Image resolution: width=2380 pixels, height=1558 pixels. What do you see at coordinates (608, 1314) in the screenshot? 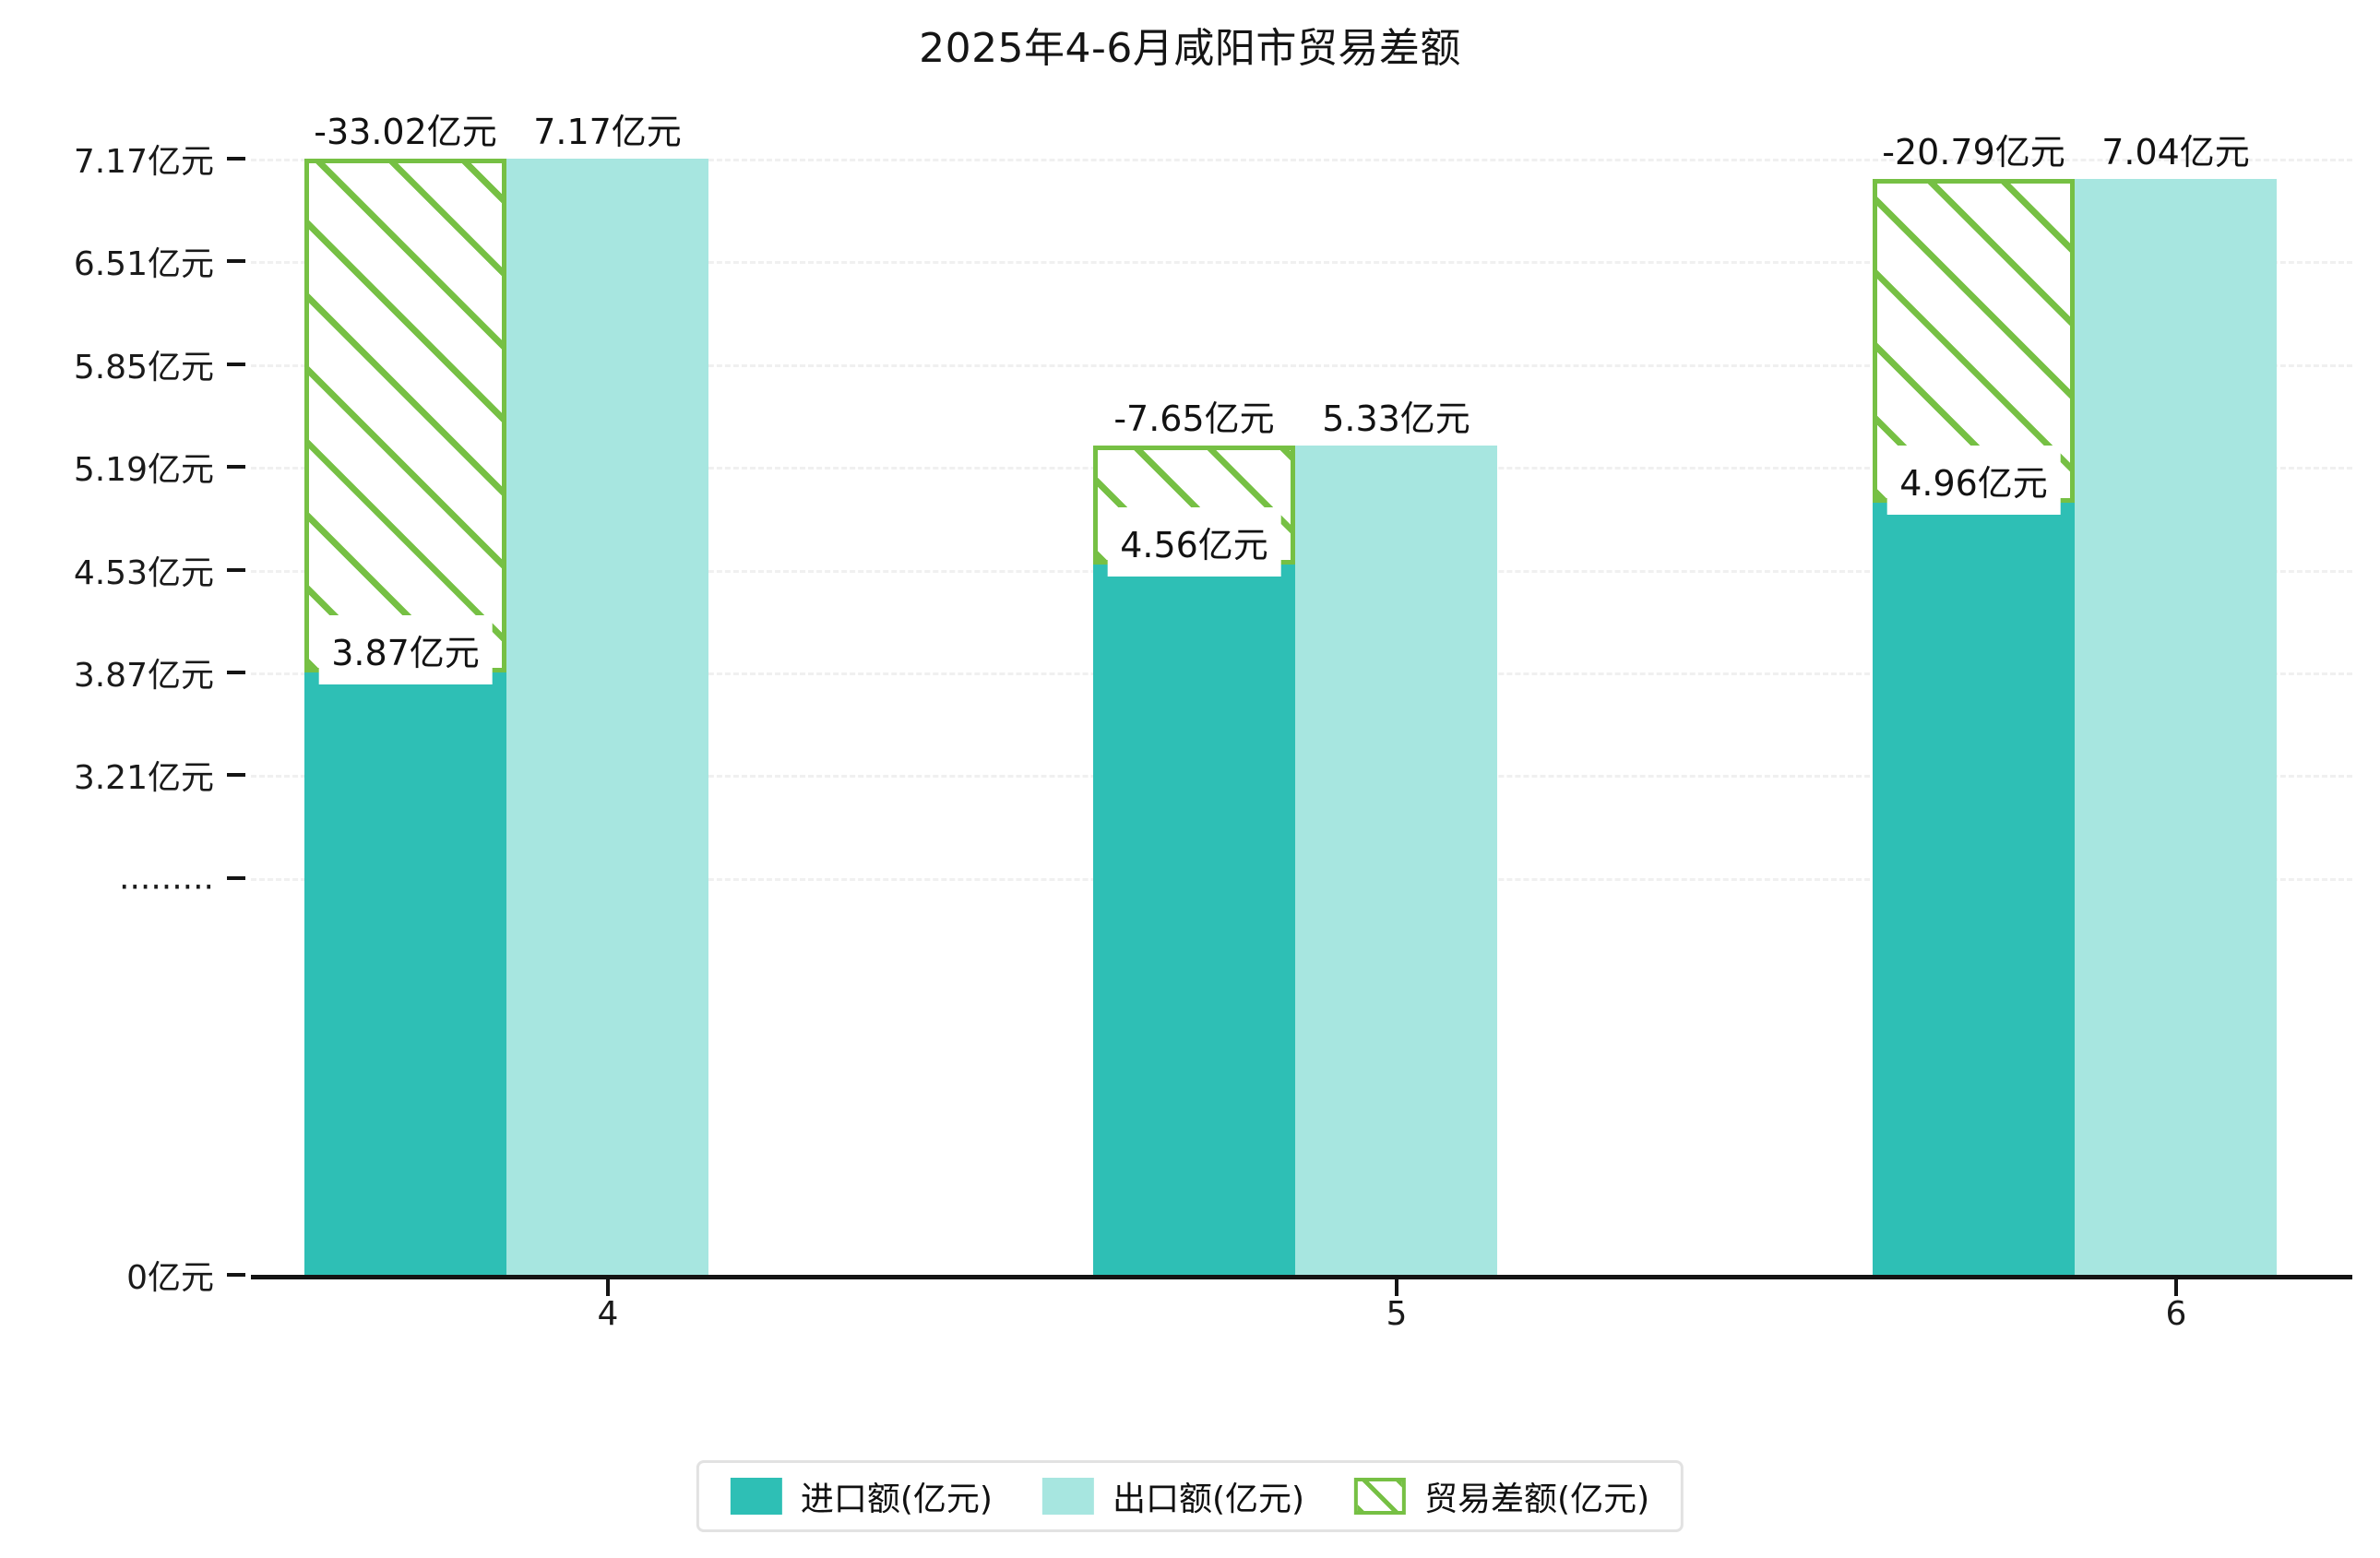
I see `x-axis-tick-label: 4` at bounding box center [608, 1314].